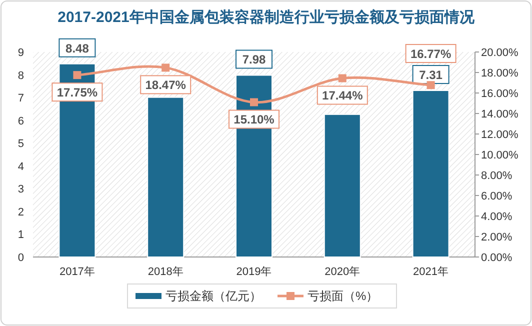 This screenshot has height=326, width=532. I want to click on y2-tick-label: 14.00%, so click(500, 114).